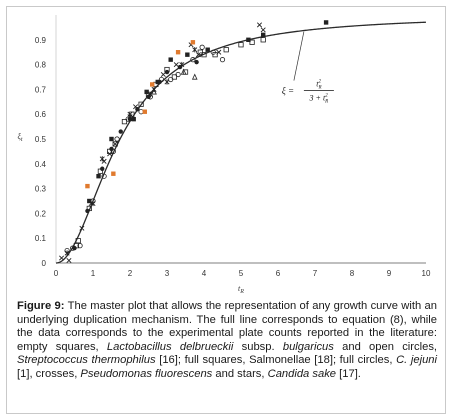 This screenshot has width=452, height=419. I want to click on y-tick-label: 0.1, so click(41, 238).